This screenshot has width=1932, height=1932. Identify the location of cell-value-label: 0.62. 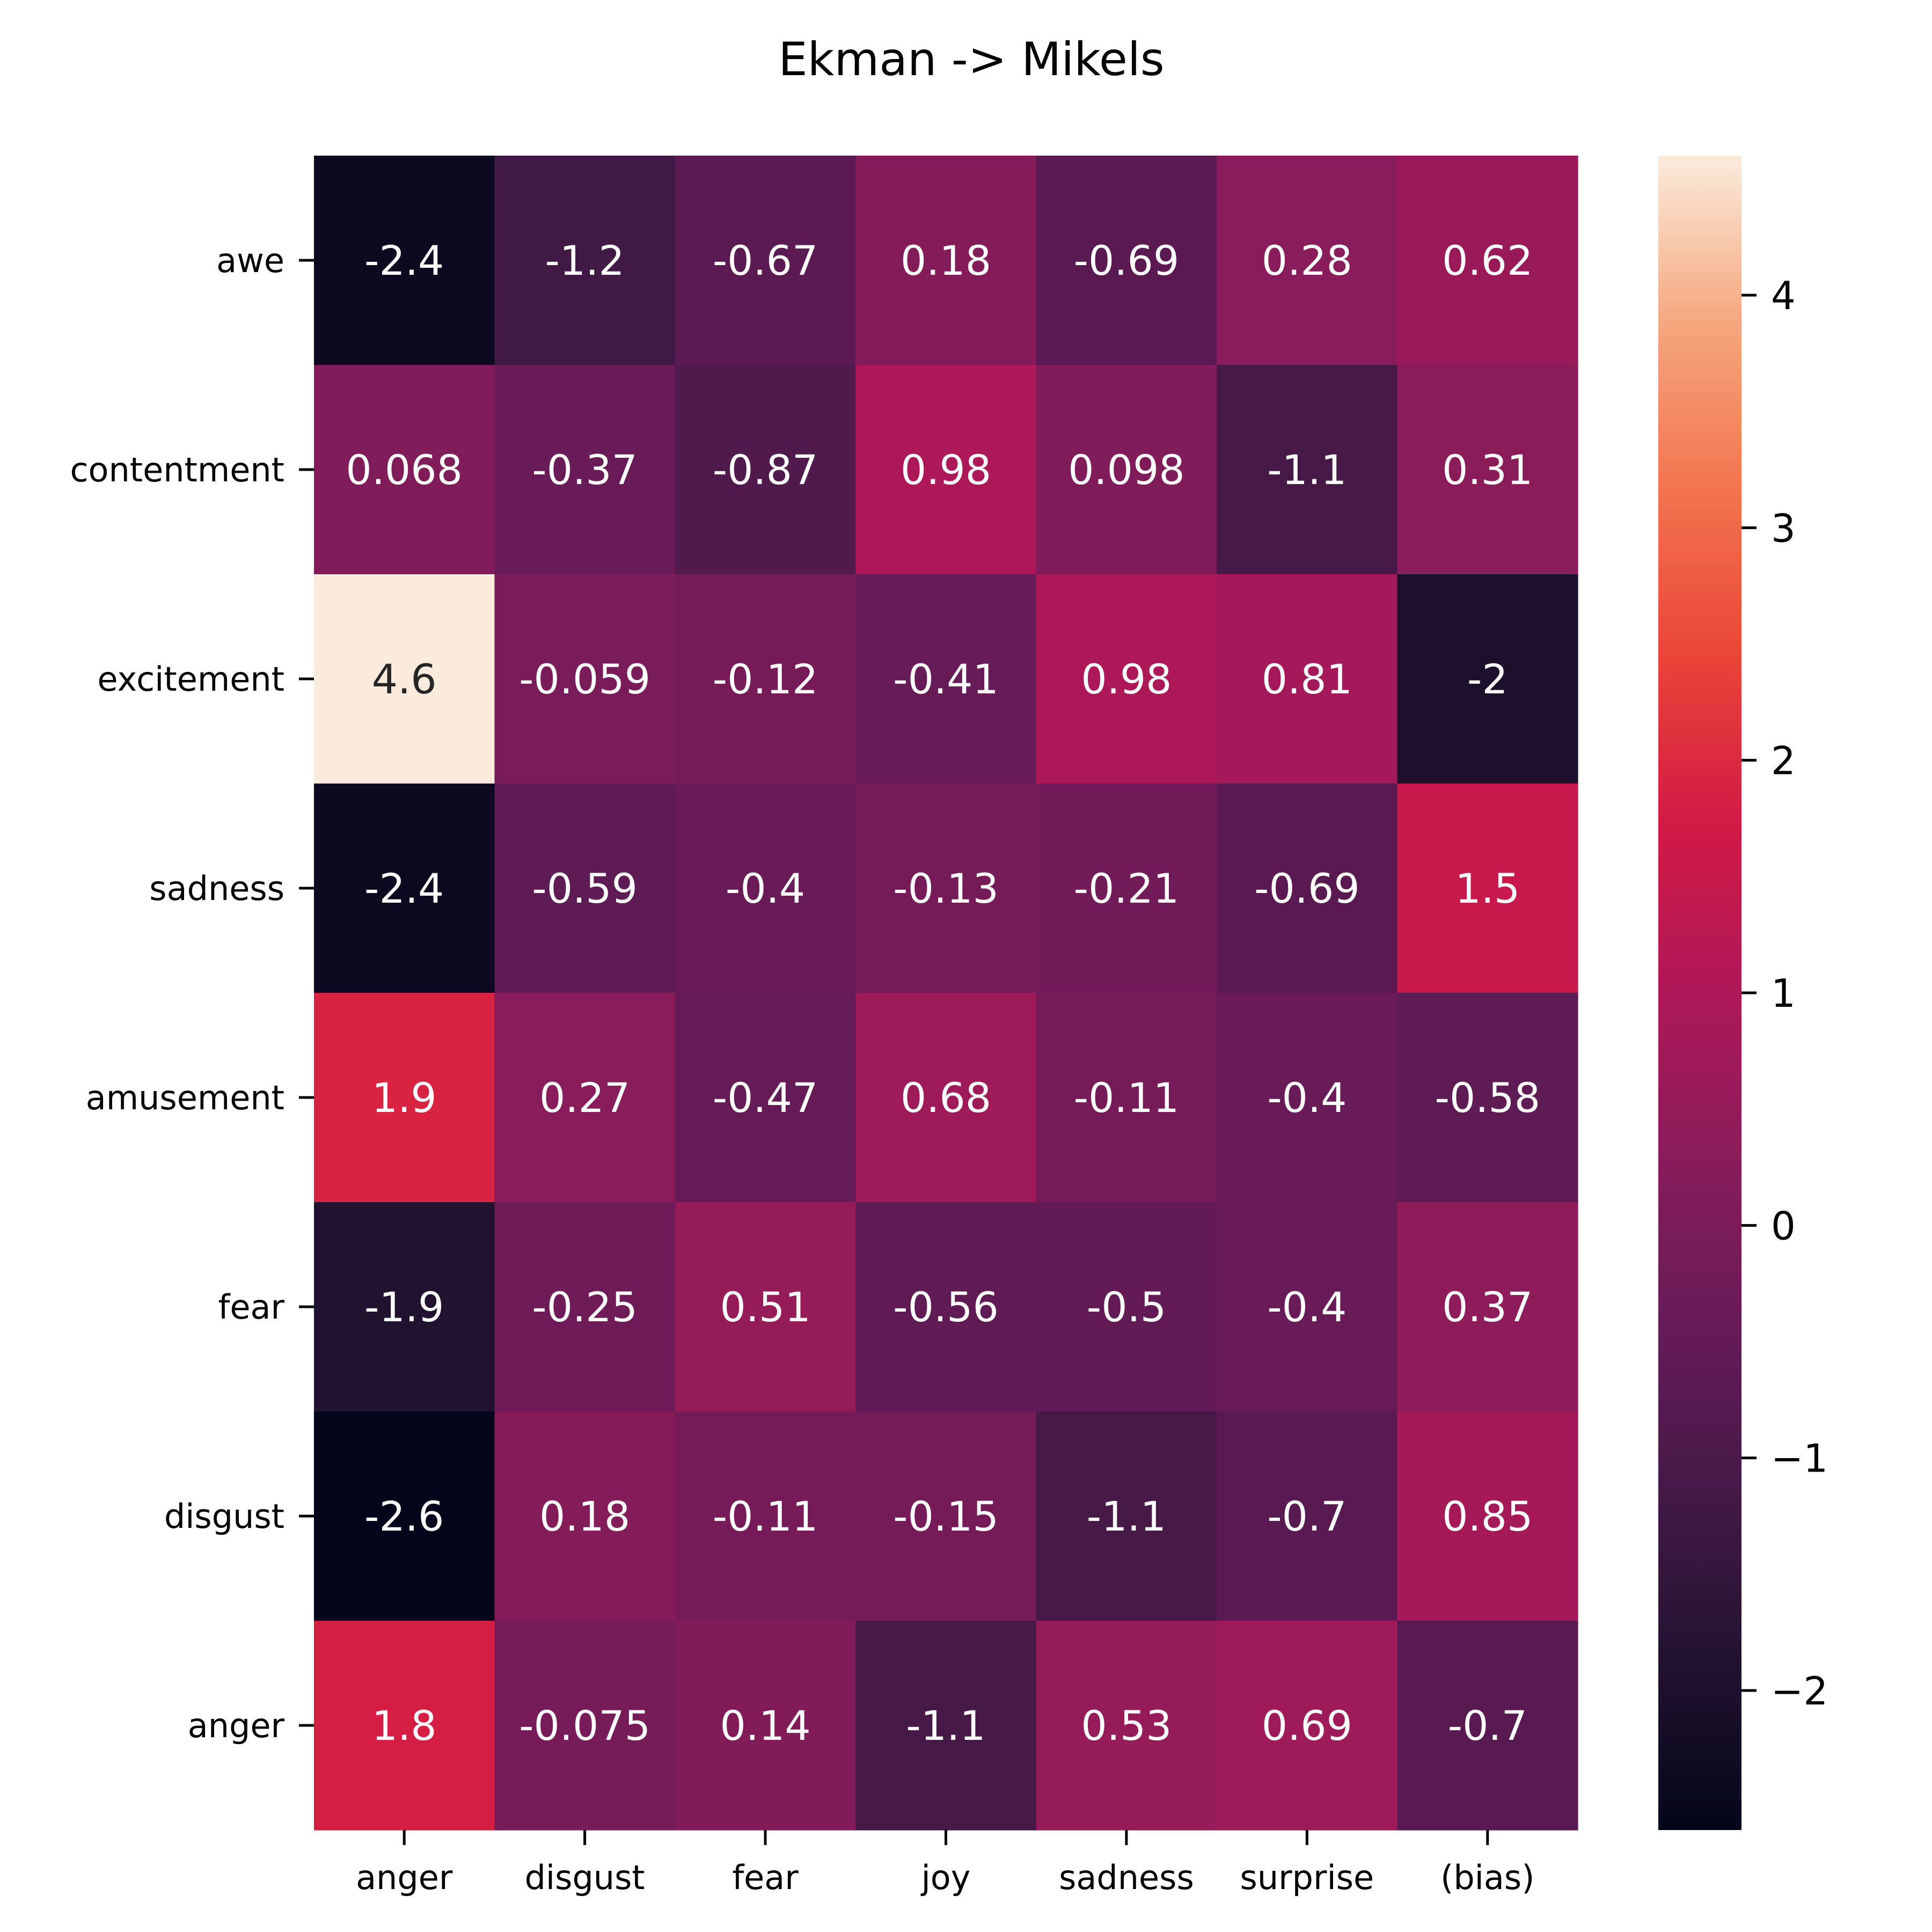
(1487, 260).